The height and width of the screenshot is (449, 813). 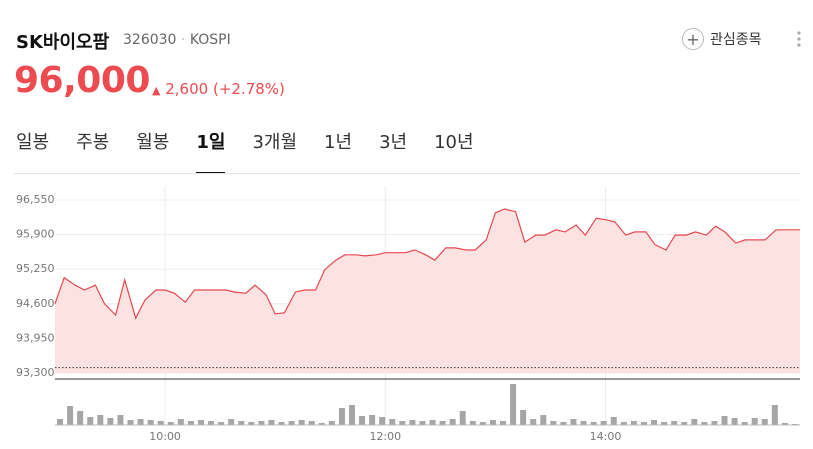 What do you see at coordinates (82, 80) in the screenshot?
I see `price: 96,000` at bounding box center [82, 80].